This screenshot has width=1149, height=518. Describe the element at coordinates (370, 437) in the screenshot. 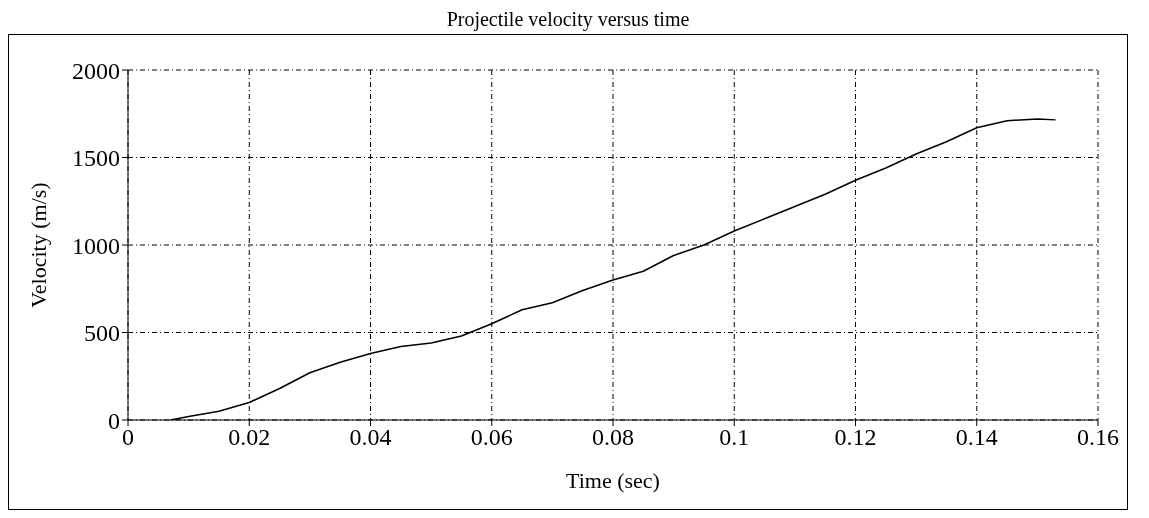

I see `x-tick-label: 0.04` at that location.